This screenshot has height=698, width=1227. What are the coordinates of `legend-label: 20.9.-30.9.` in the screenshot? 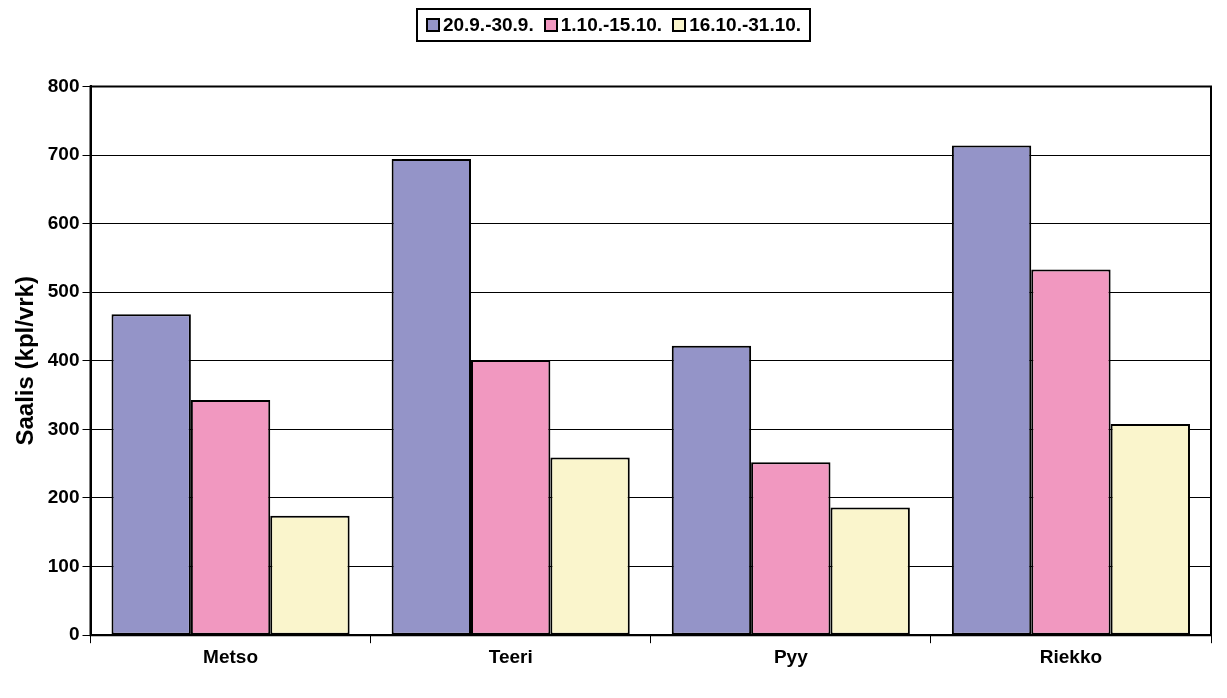 It's located at (488, 25).